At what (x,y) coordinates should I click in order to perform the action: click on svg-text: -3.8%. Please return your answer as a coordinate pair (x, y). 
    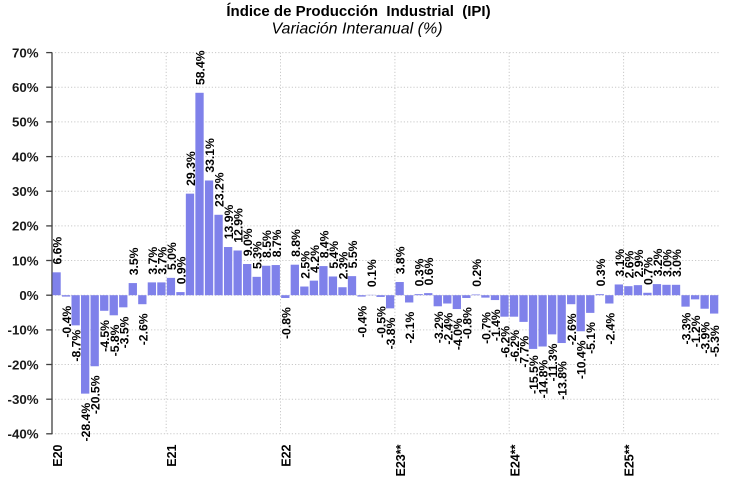
    Looking at the image, I should click on (391, 333).